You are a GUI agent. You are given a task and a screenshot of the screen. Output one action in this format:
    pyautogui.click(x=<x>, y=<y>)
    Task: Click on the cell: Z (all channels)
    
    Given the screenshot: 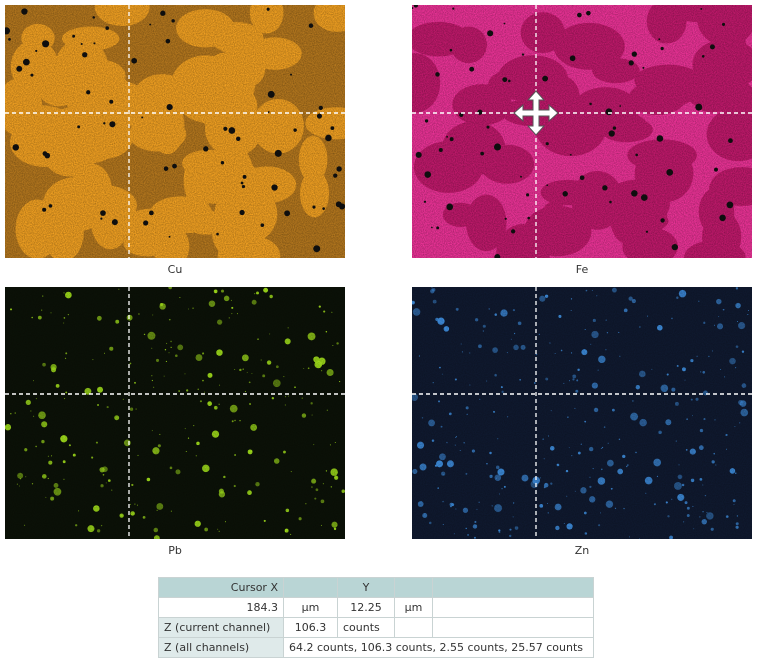 What is the action you would take?
    pyautogui.click(x=221, y=647)
    